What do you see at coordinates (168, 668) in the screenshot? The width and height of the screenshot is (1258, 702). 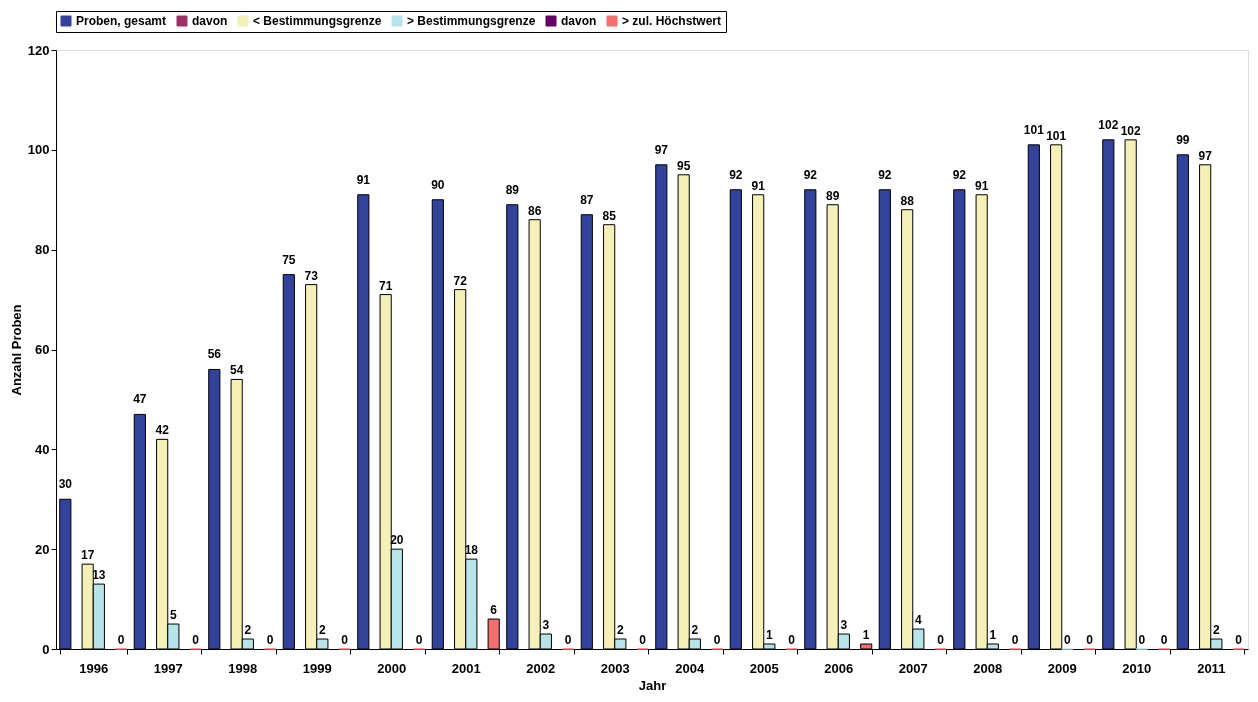 I see `x-tick-label: 1997` at bounding box center [168, 668].